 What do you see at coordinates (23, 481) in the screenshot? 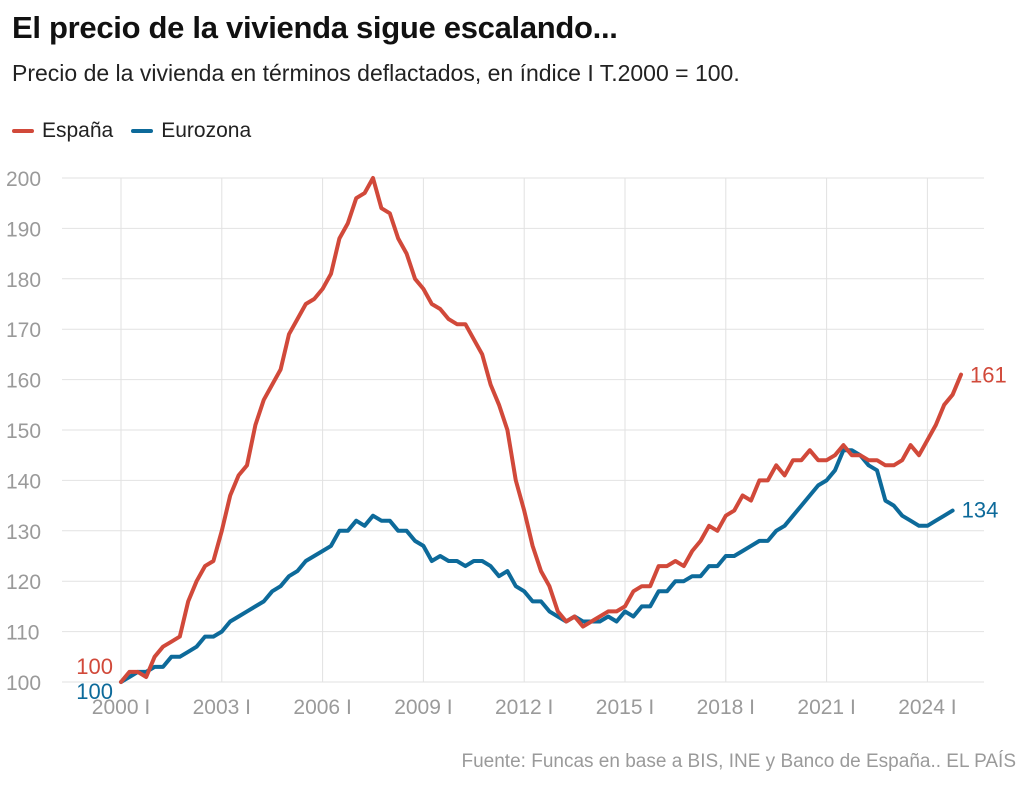
I see `y-tick-label: 140` at bounding box center [23, 481].